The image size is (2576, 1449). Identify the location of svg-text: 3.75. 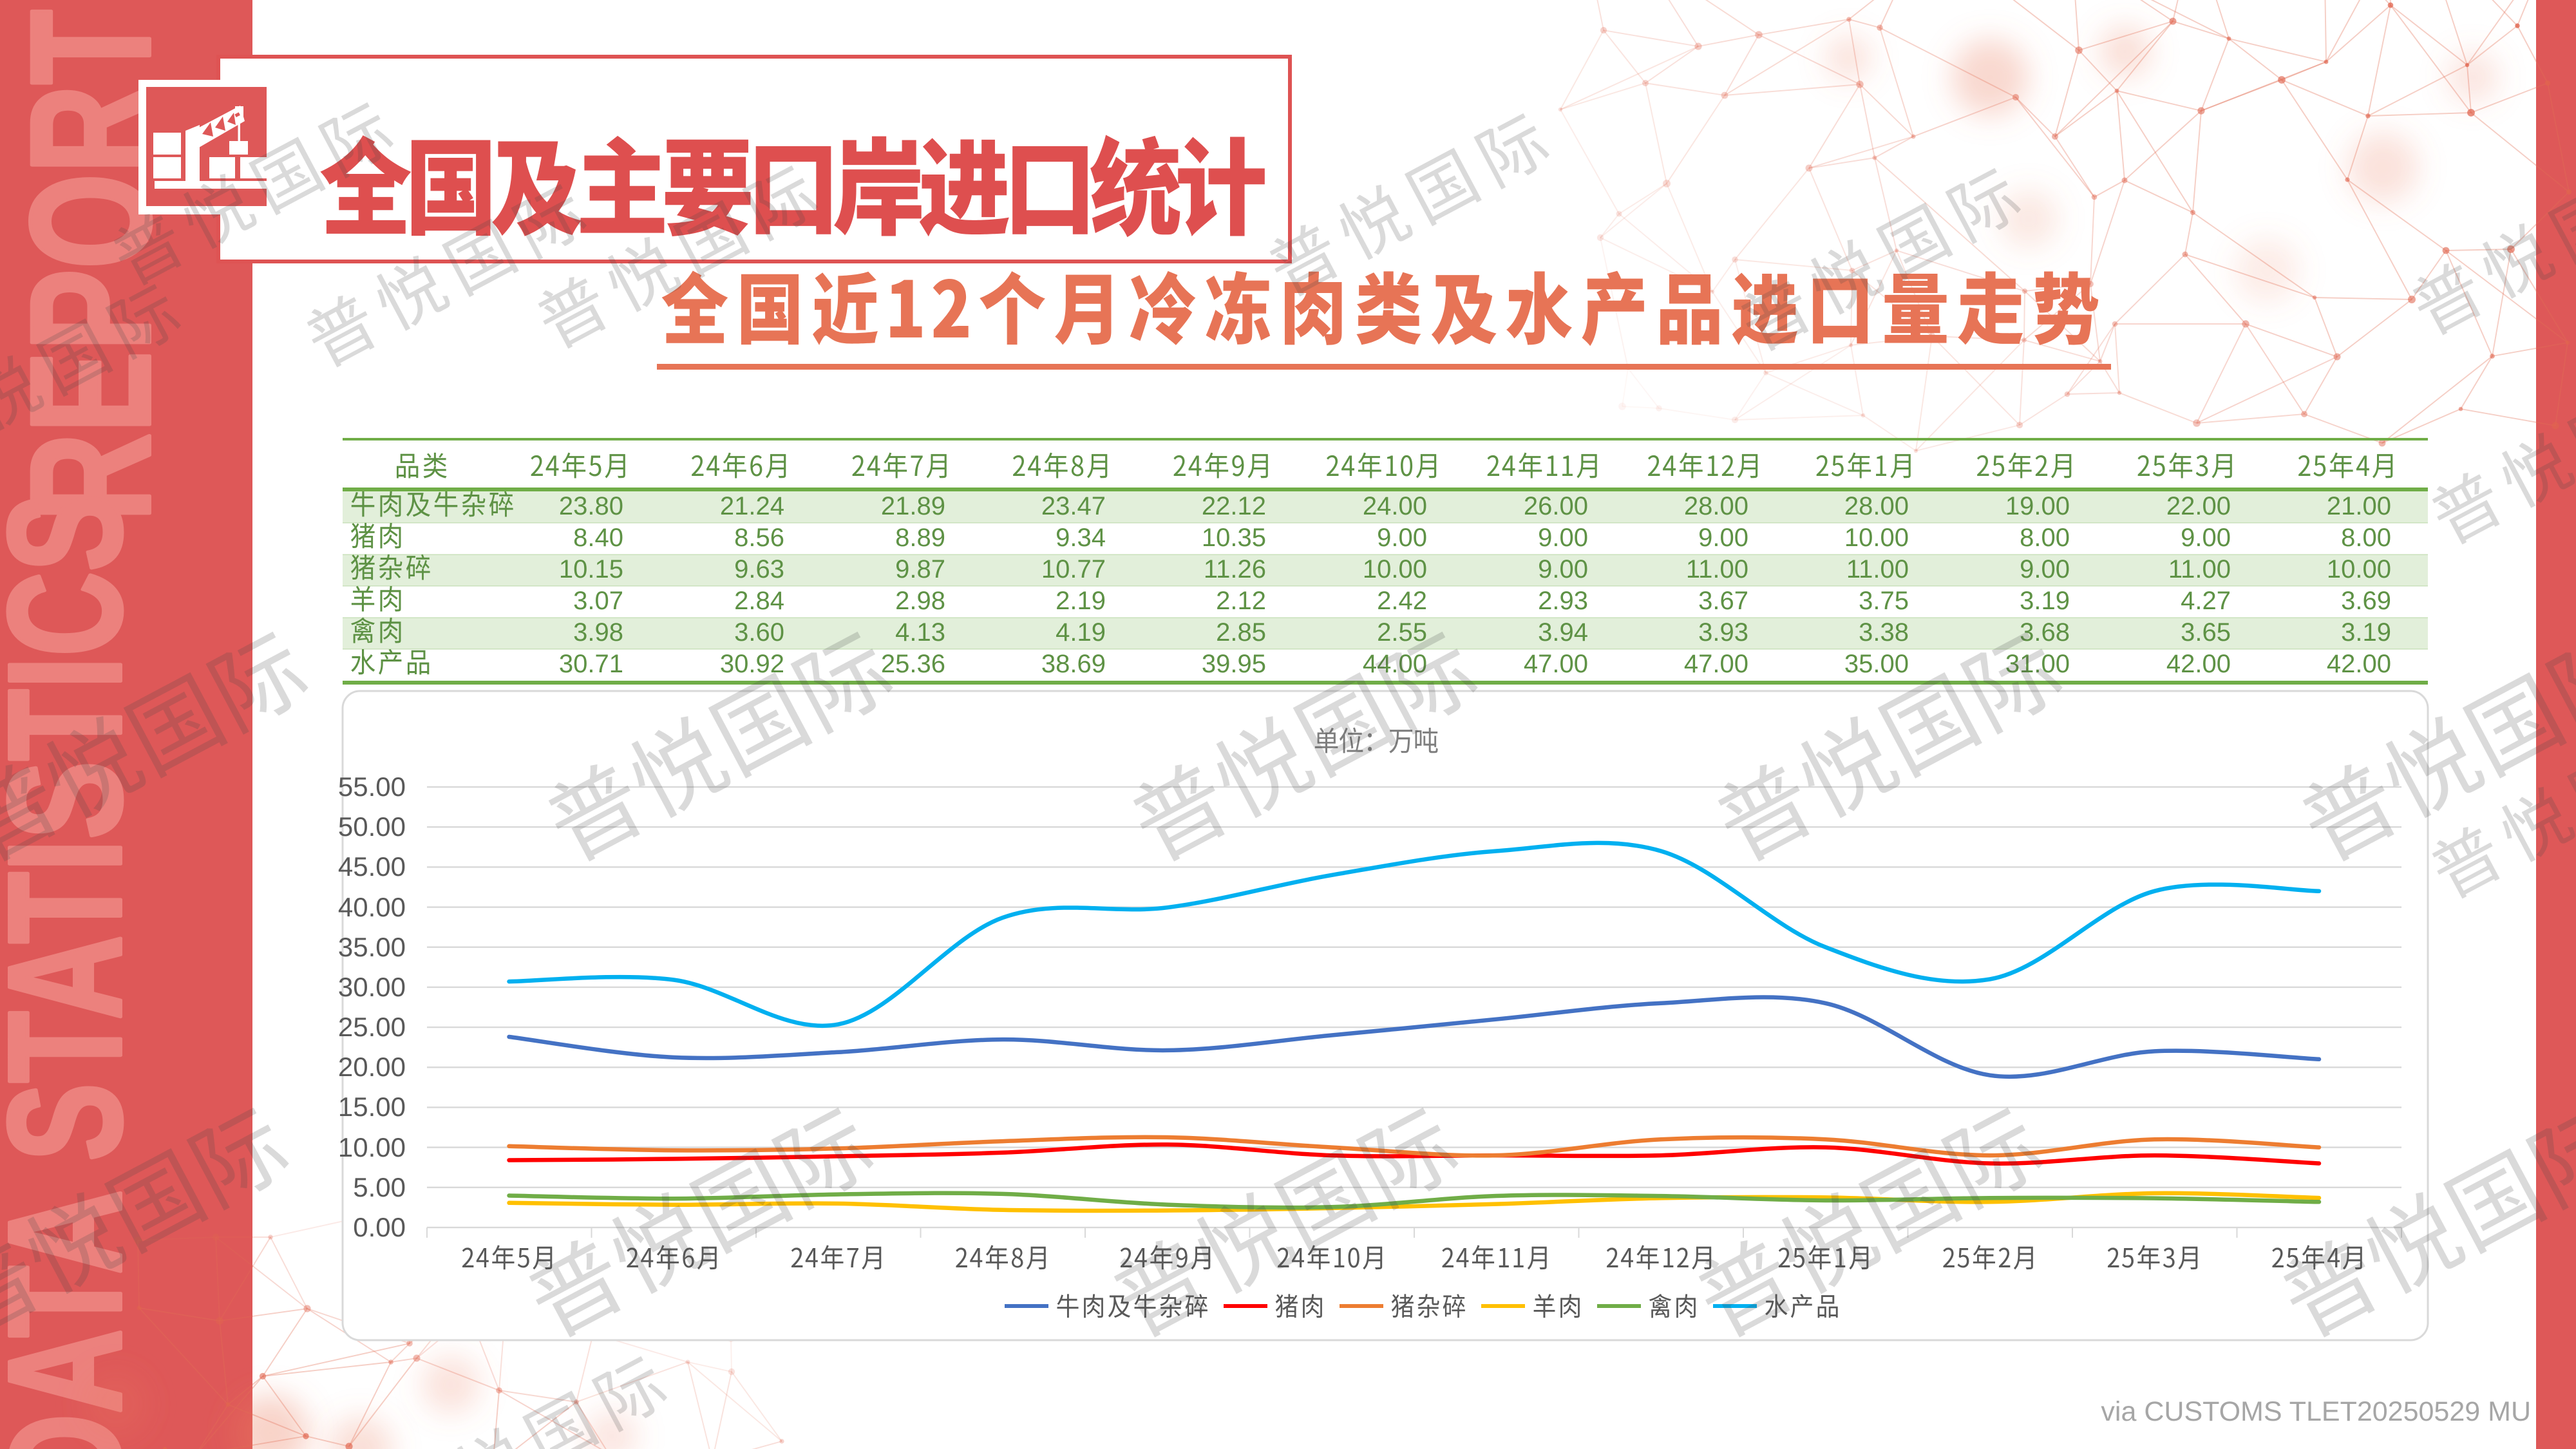
(1884, 601).